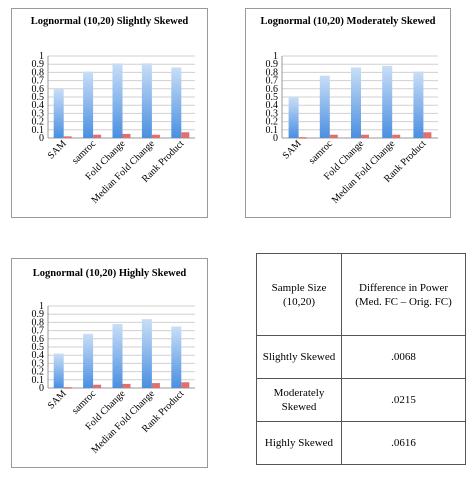 The height and width of the screenshot is (487, 471). I want to click on table-row-value: .0616, so click(403, 443).